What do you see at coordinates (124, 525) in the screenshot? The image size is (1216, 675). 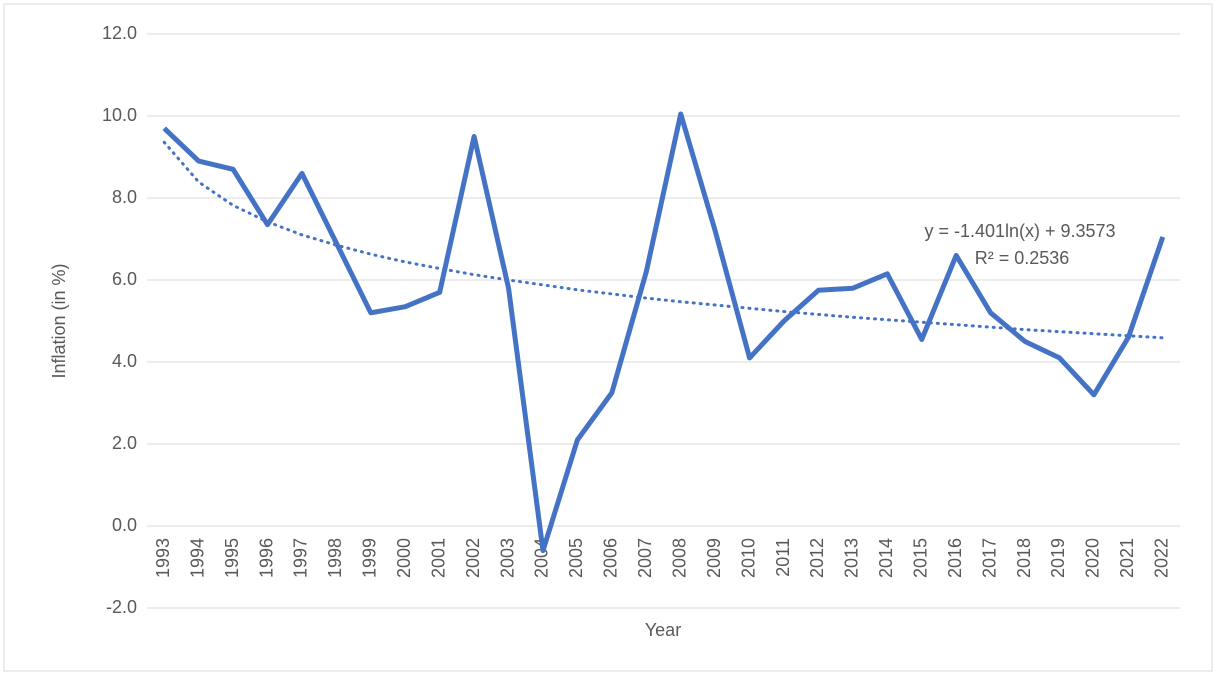 I see `y-tick-label: 0.0` at bounding box center [124, 525].